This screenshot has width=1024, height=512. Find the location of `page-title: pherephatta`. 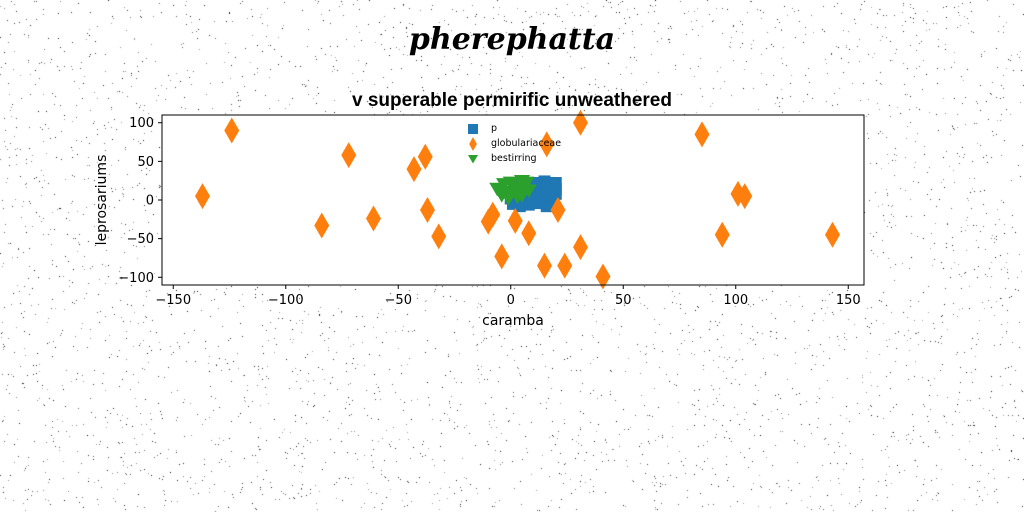

page-title: pherephatta is located at coordinates (512, 39).